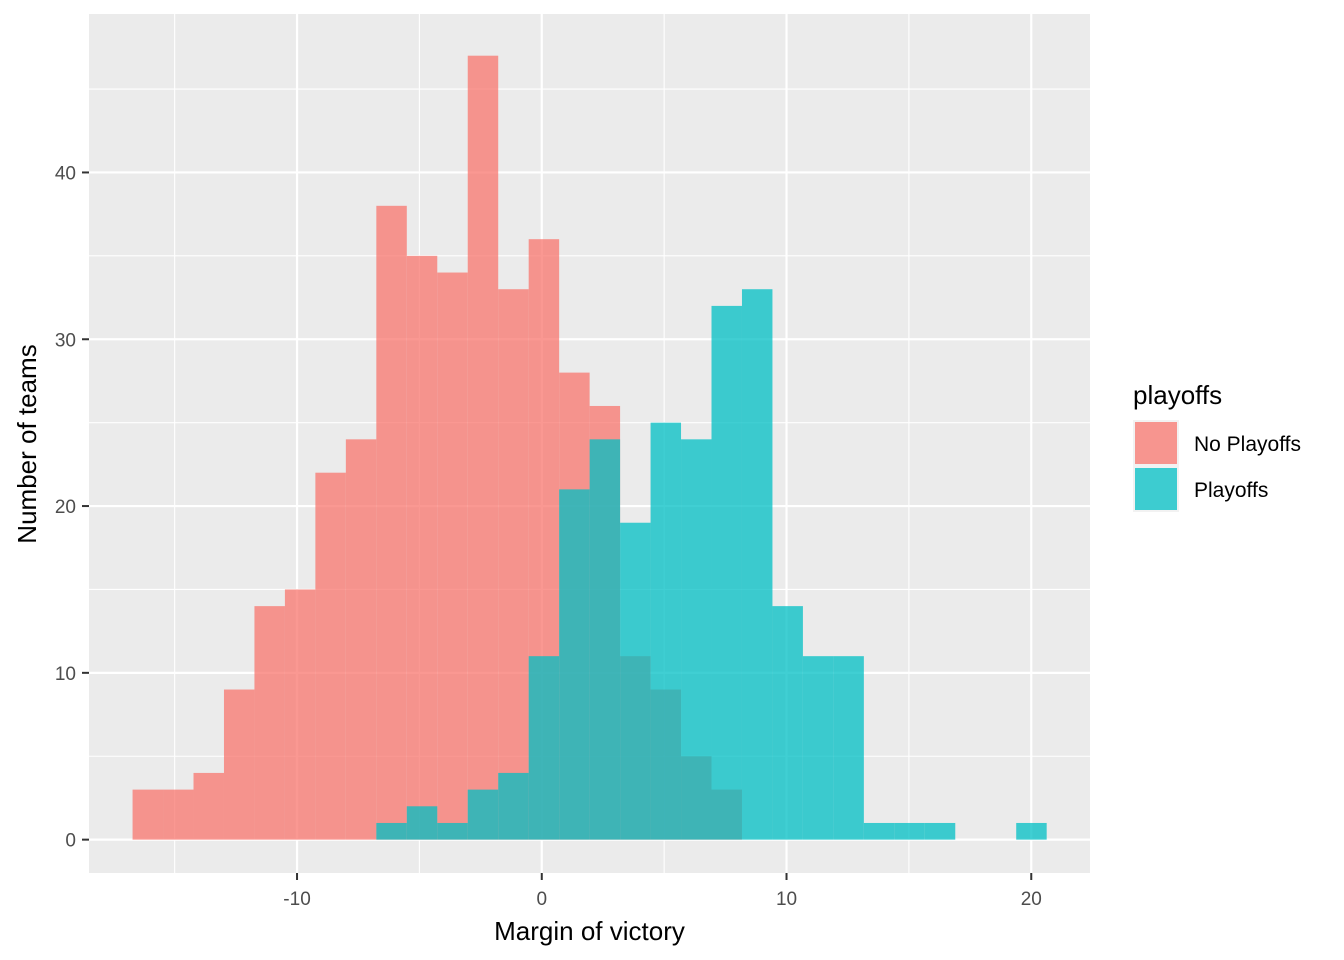 The height and width of the screenshot is (960, 1344). I want to click on legend-label-no-playoffs: No Playoffs, so click(1247, 444).